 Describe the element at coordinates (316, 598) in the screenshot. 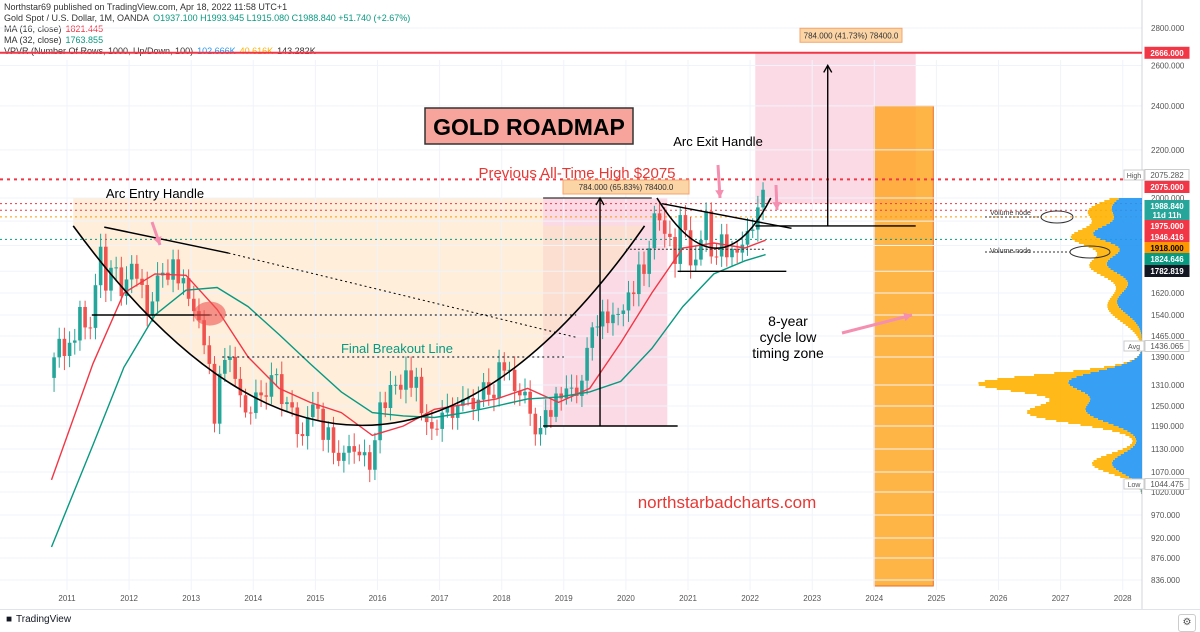

I see `x-tick-label: 2015` at that location.